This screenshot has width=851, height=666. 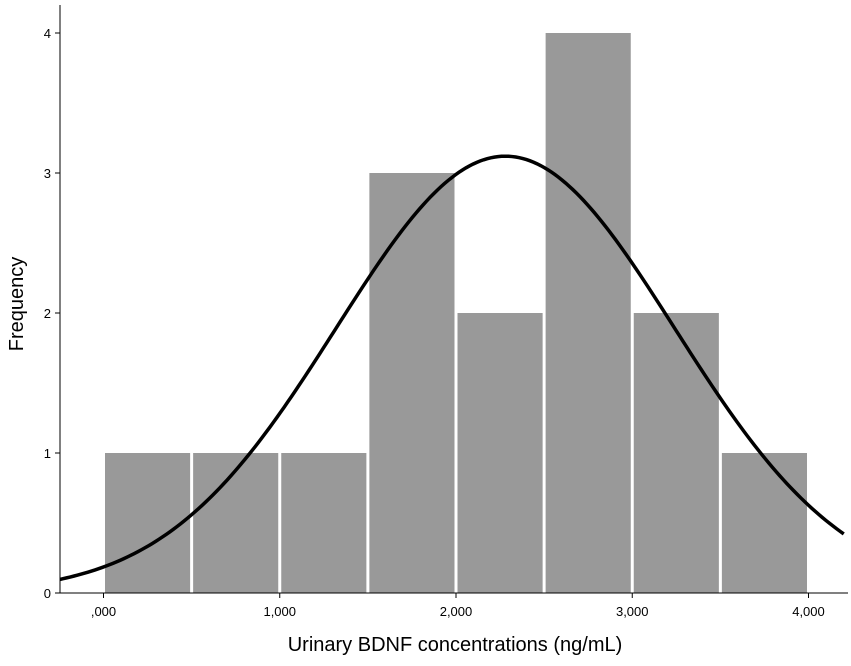 What do you see at coordinates (52, 313) in the screenshot?
I see `y-ticks-layer: 0 1 2 3 4` at bounding box center [52, 313].